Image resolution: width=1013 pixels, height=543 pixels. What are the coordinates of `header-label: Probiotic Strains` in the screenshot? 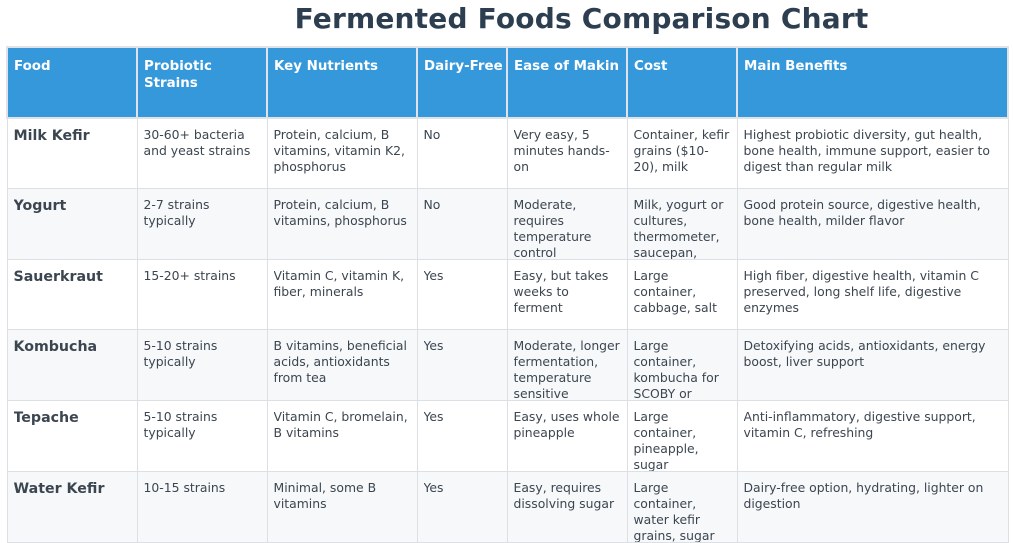 It's located at (178, 75).